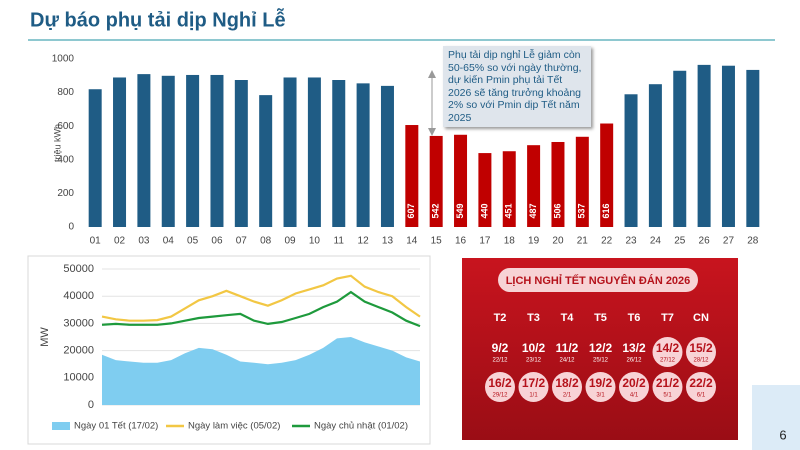  Describe the element at coordinates (65, 126) in the screenshot. I see `y-tick-label: 600` at that location.